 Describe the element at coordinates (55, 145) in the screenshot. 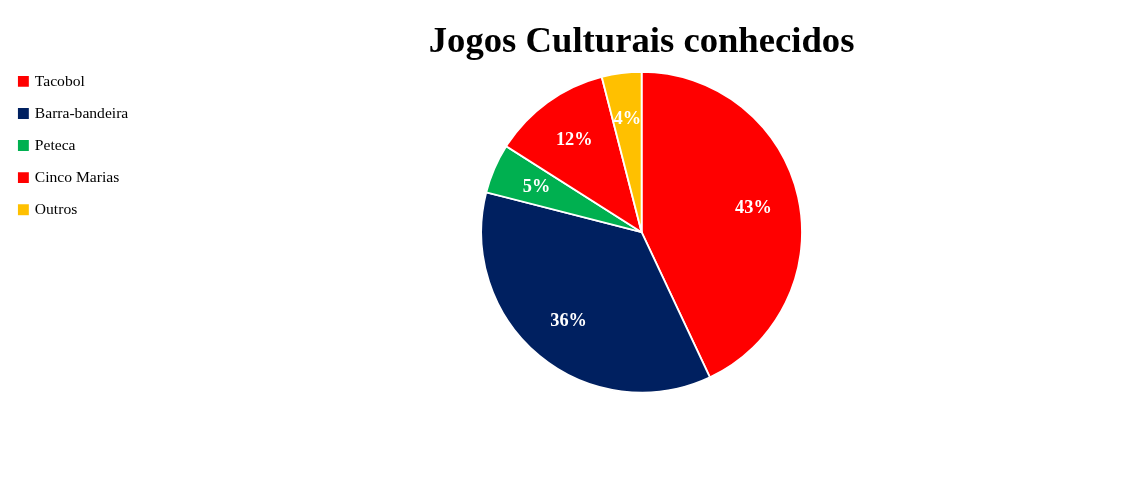

I see `legend-label: Peteca` at that location.